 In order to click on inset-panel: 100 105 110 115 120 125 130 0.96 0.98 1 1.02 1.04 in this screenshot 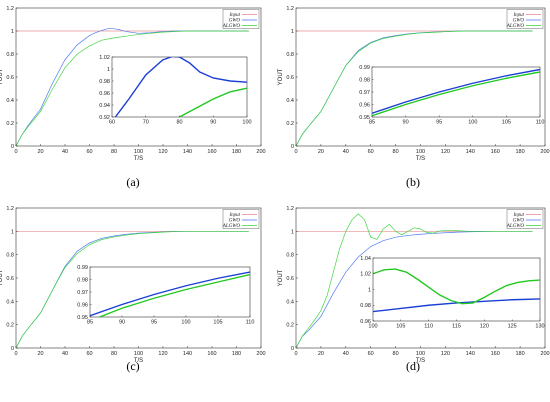, I will do `click(452, 293)`.